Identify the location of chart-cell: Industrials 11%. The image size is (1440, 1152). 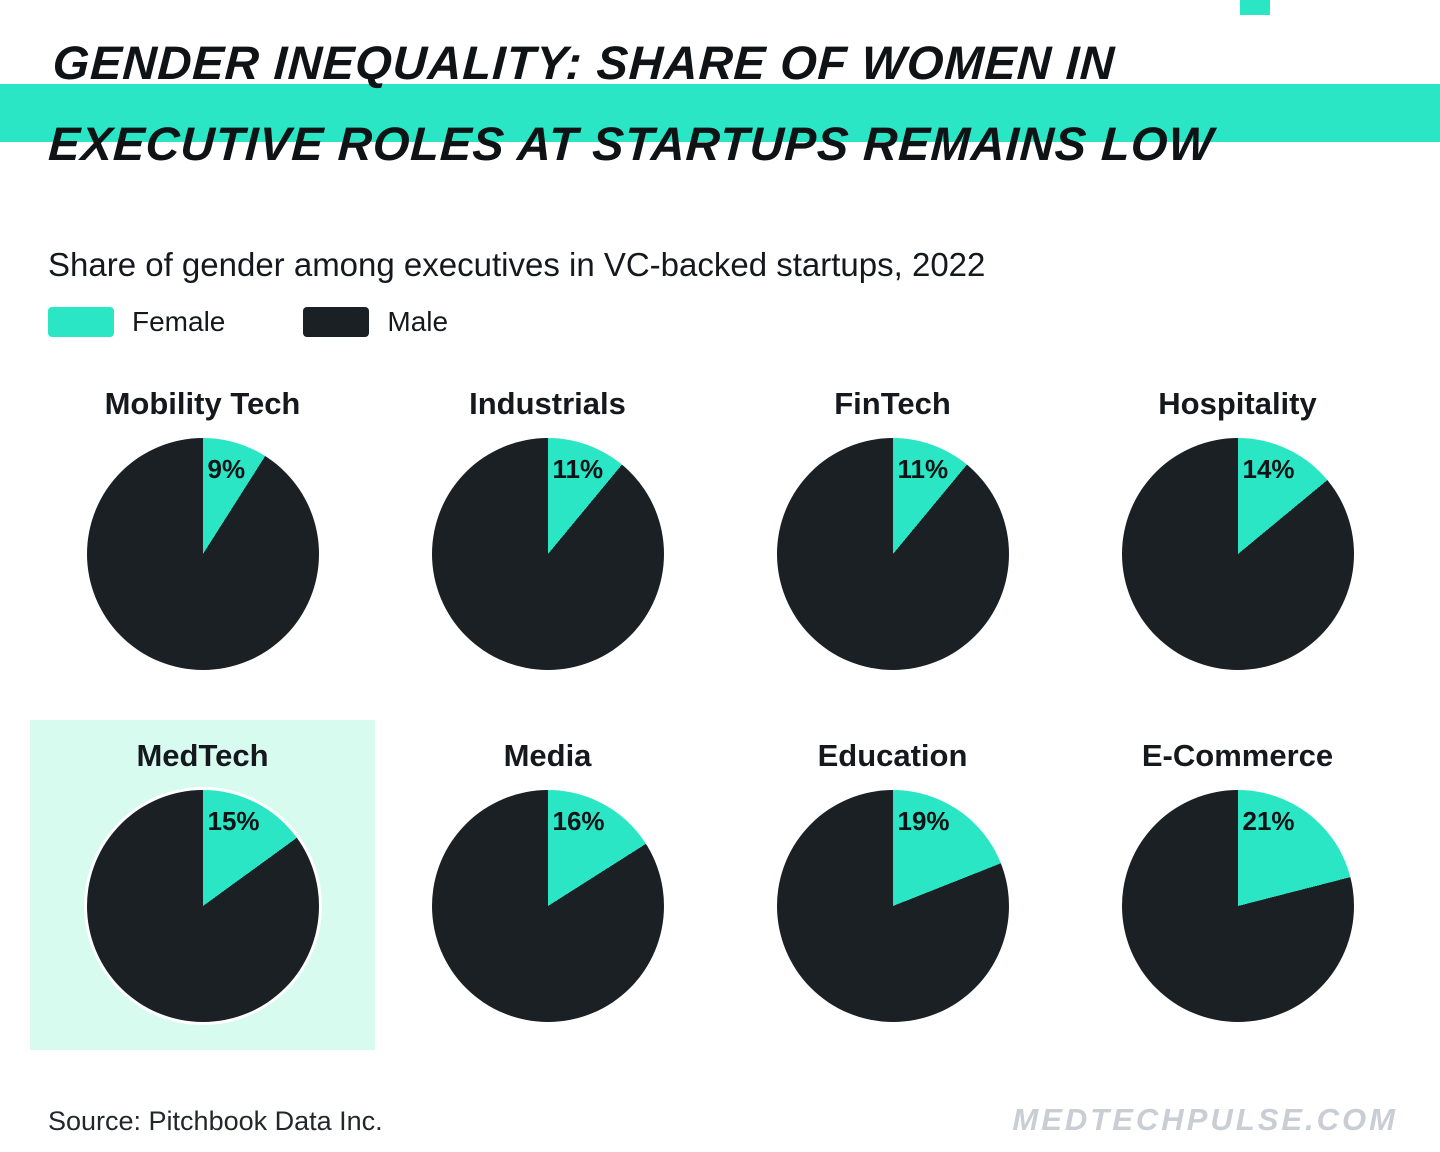
(547, 533).